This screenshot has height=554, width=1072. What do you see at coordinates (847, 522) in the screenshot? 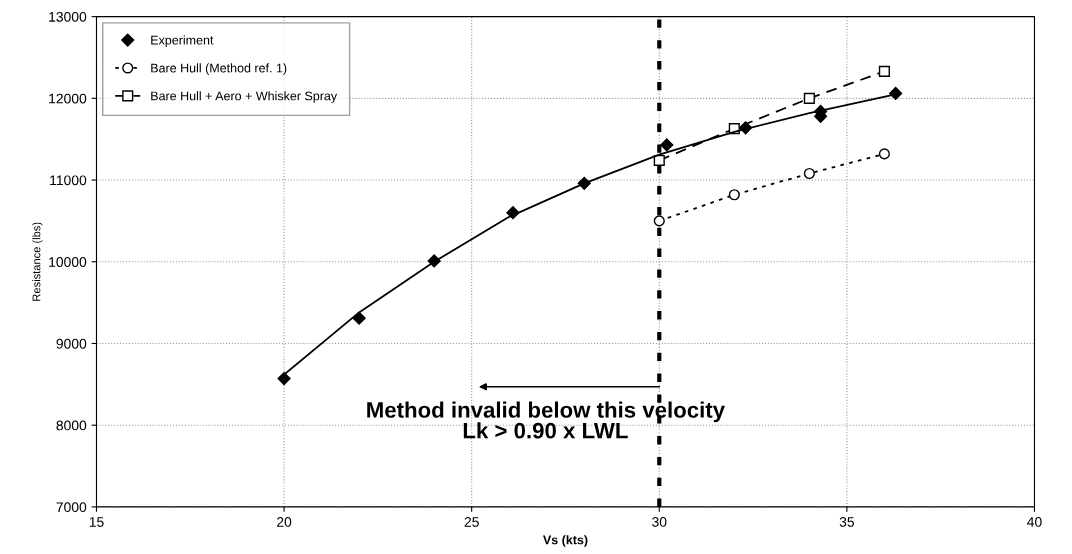
I see `x-tick-label: 35` at bounding box center [847, 522].